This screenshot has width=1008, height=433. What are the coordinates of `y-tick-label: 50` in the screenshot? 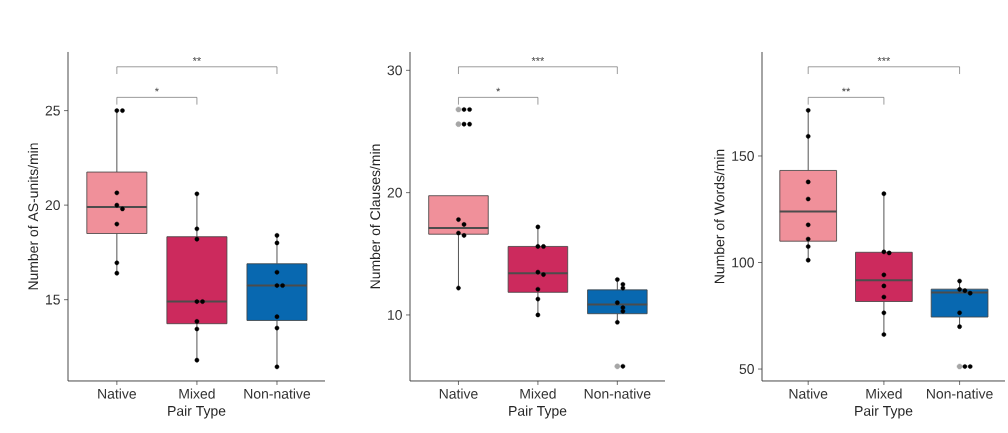 It's located at (746, 369).